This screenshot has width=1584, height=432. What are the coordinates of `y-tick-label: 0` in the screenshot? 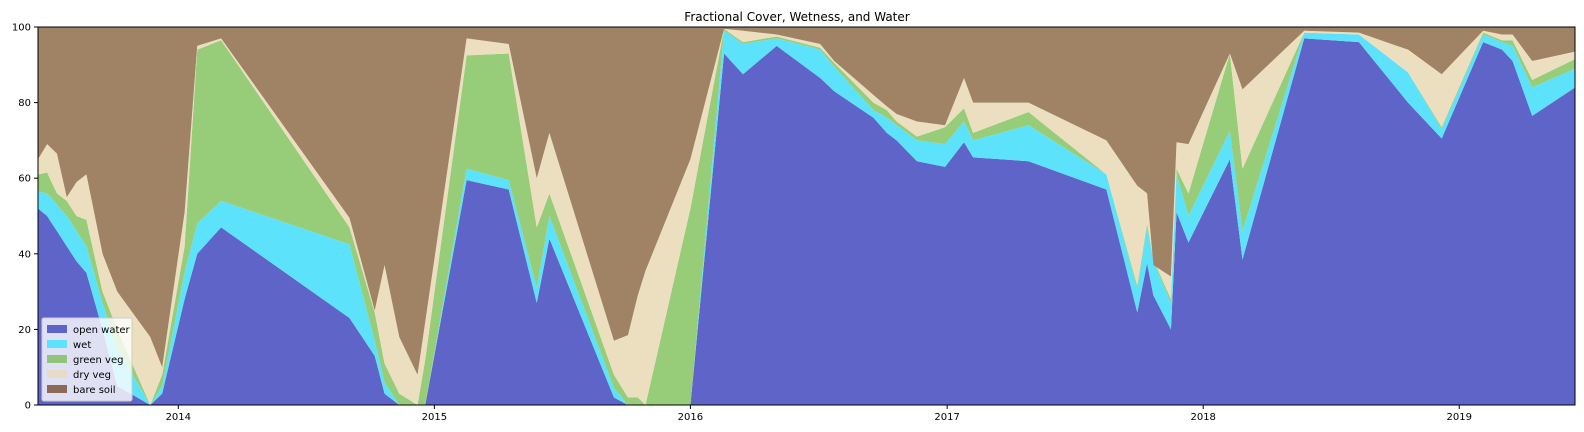 It's located at (28, 406).